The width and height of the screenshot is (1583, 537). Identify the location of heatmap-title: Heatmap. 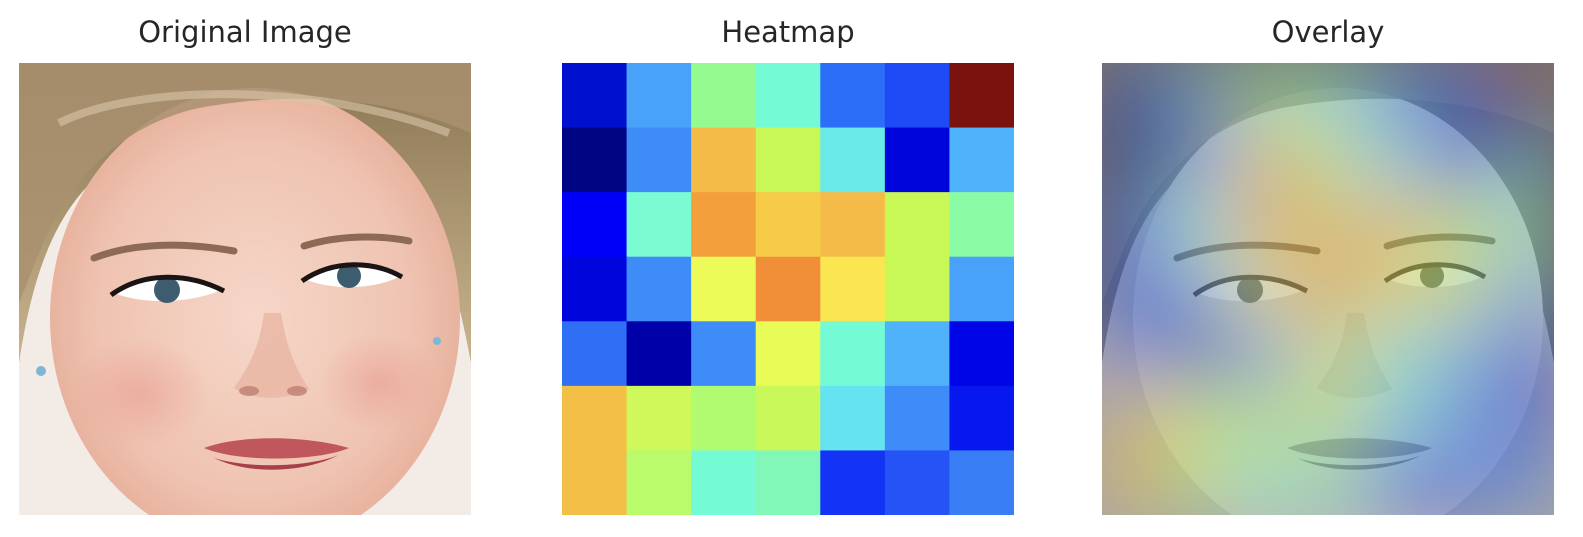
(788, 32).